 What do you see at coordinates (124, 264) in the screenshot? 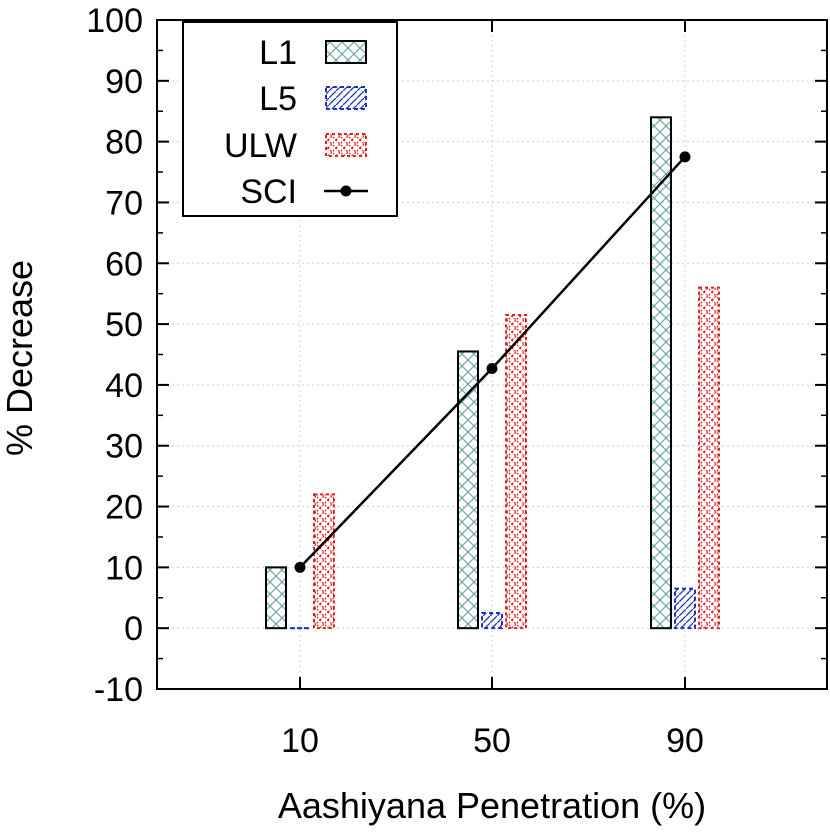
I see `y-tick-label: 60` at bounding box center [124, 264].